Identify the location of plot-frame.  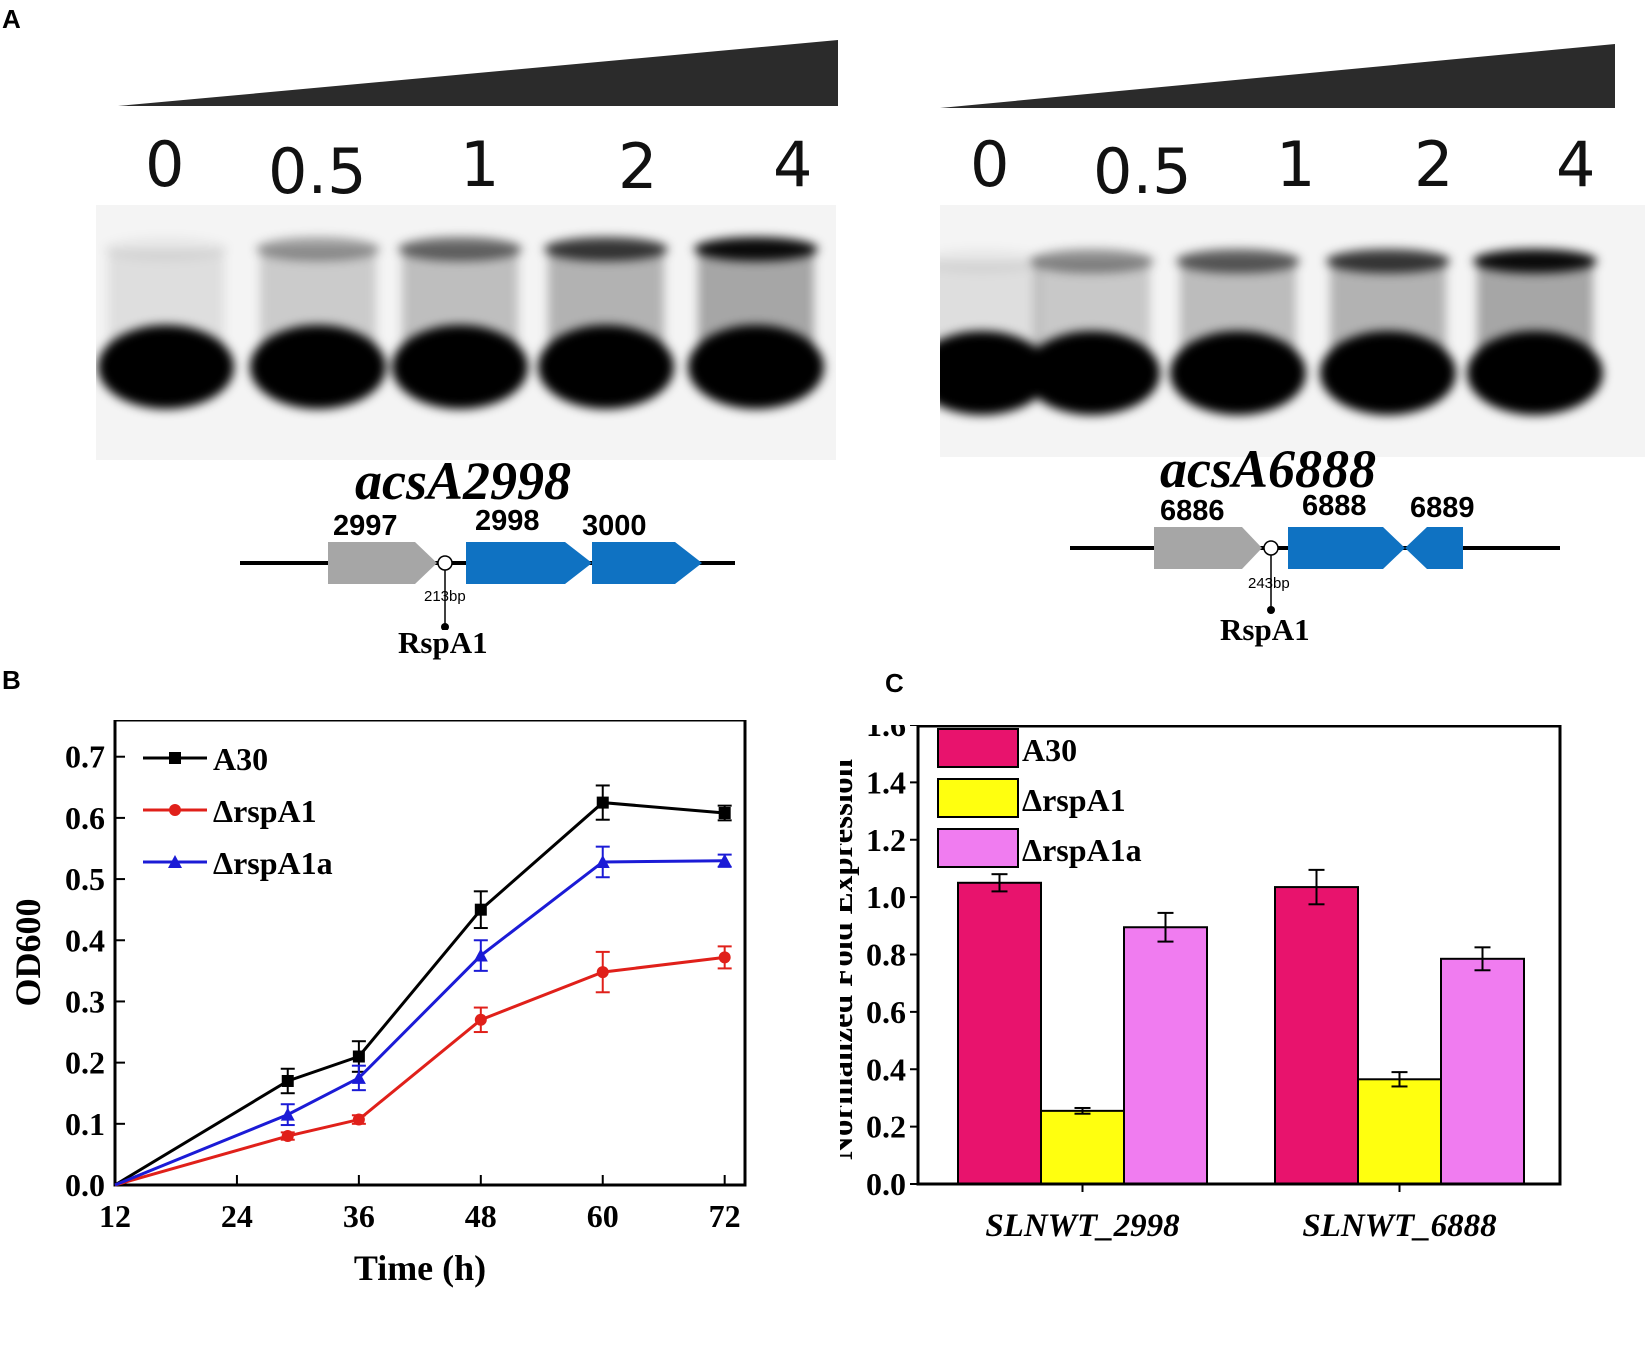
(430, 953).